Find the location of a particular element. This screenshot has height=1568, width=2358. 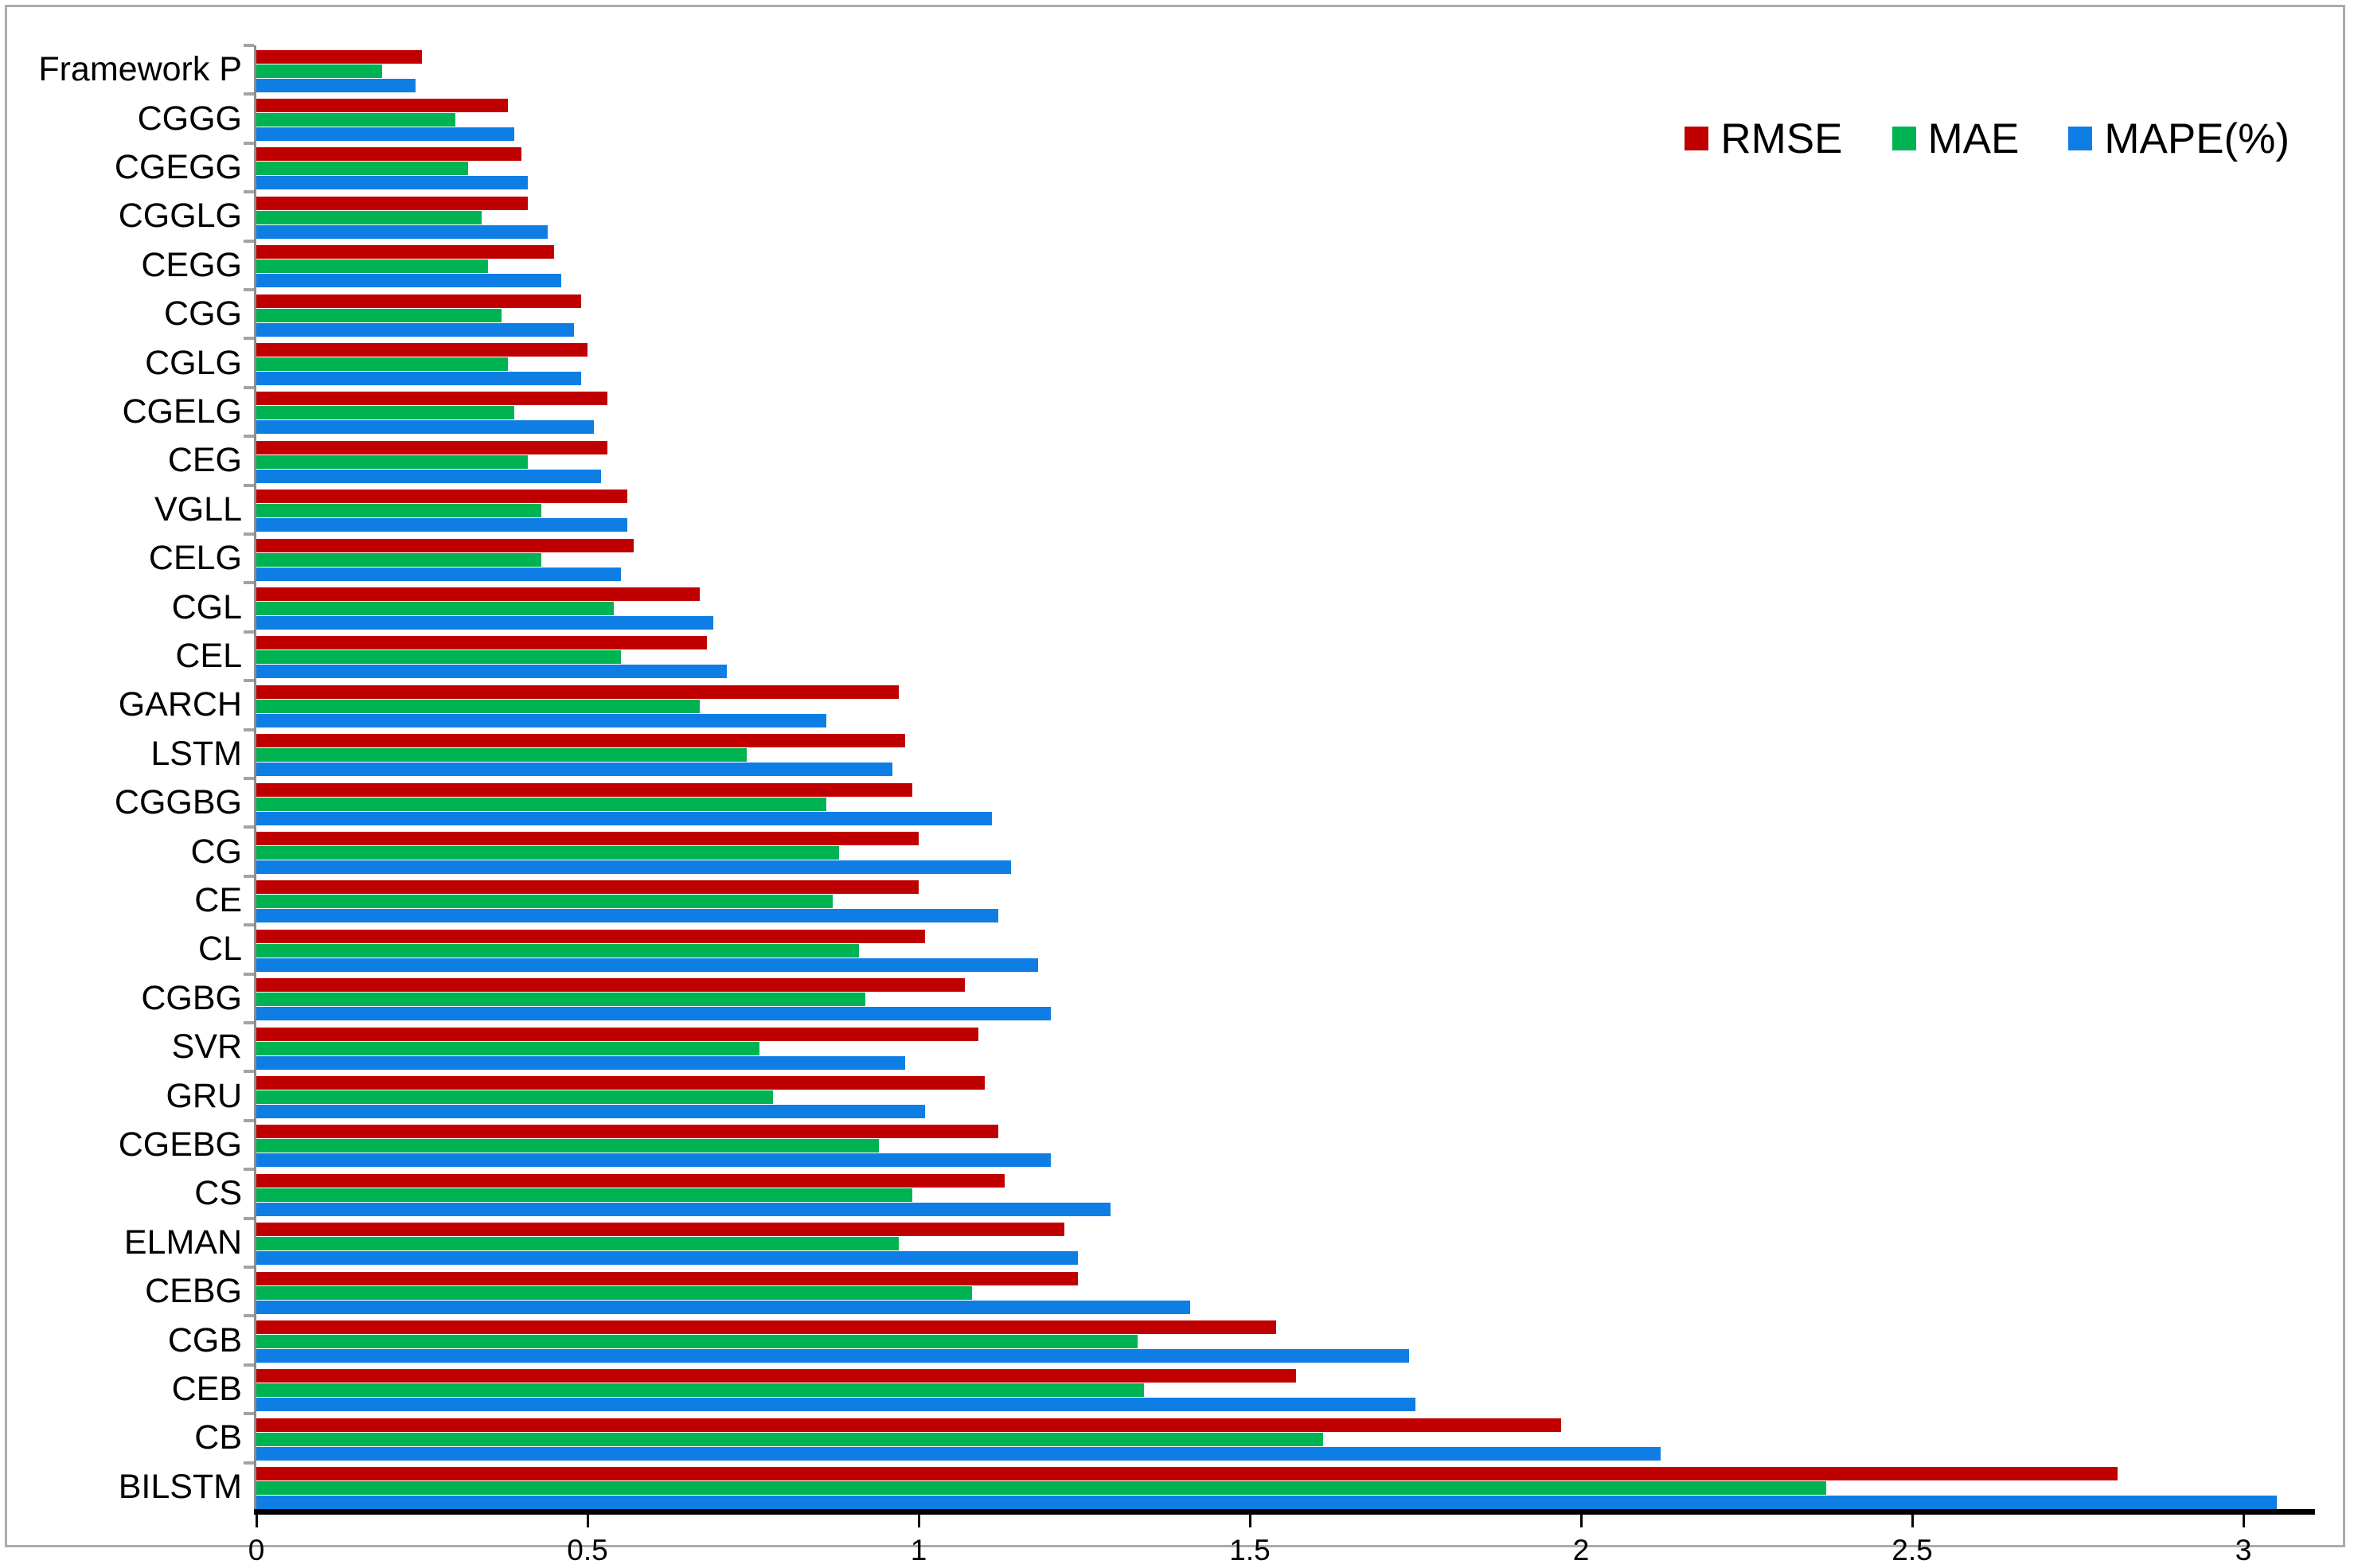

bar-rmse-cgbg is located at coordinates (611, 985).